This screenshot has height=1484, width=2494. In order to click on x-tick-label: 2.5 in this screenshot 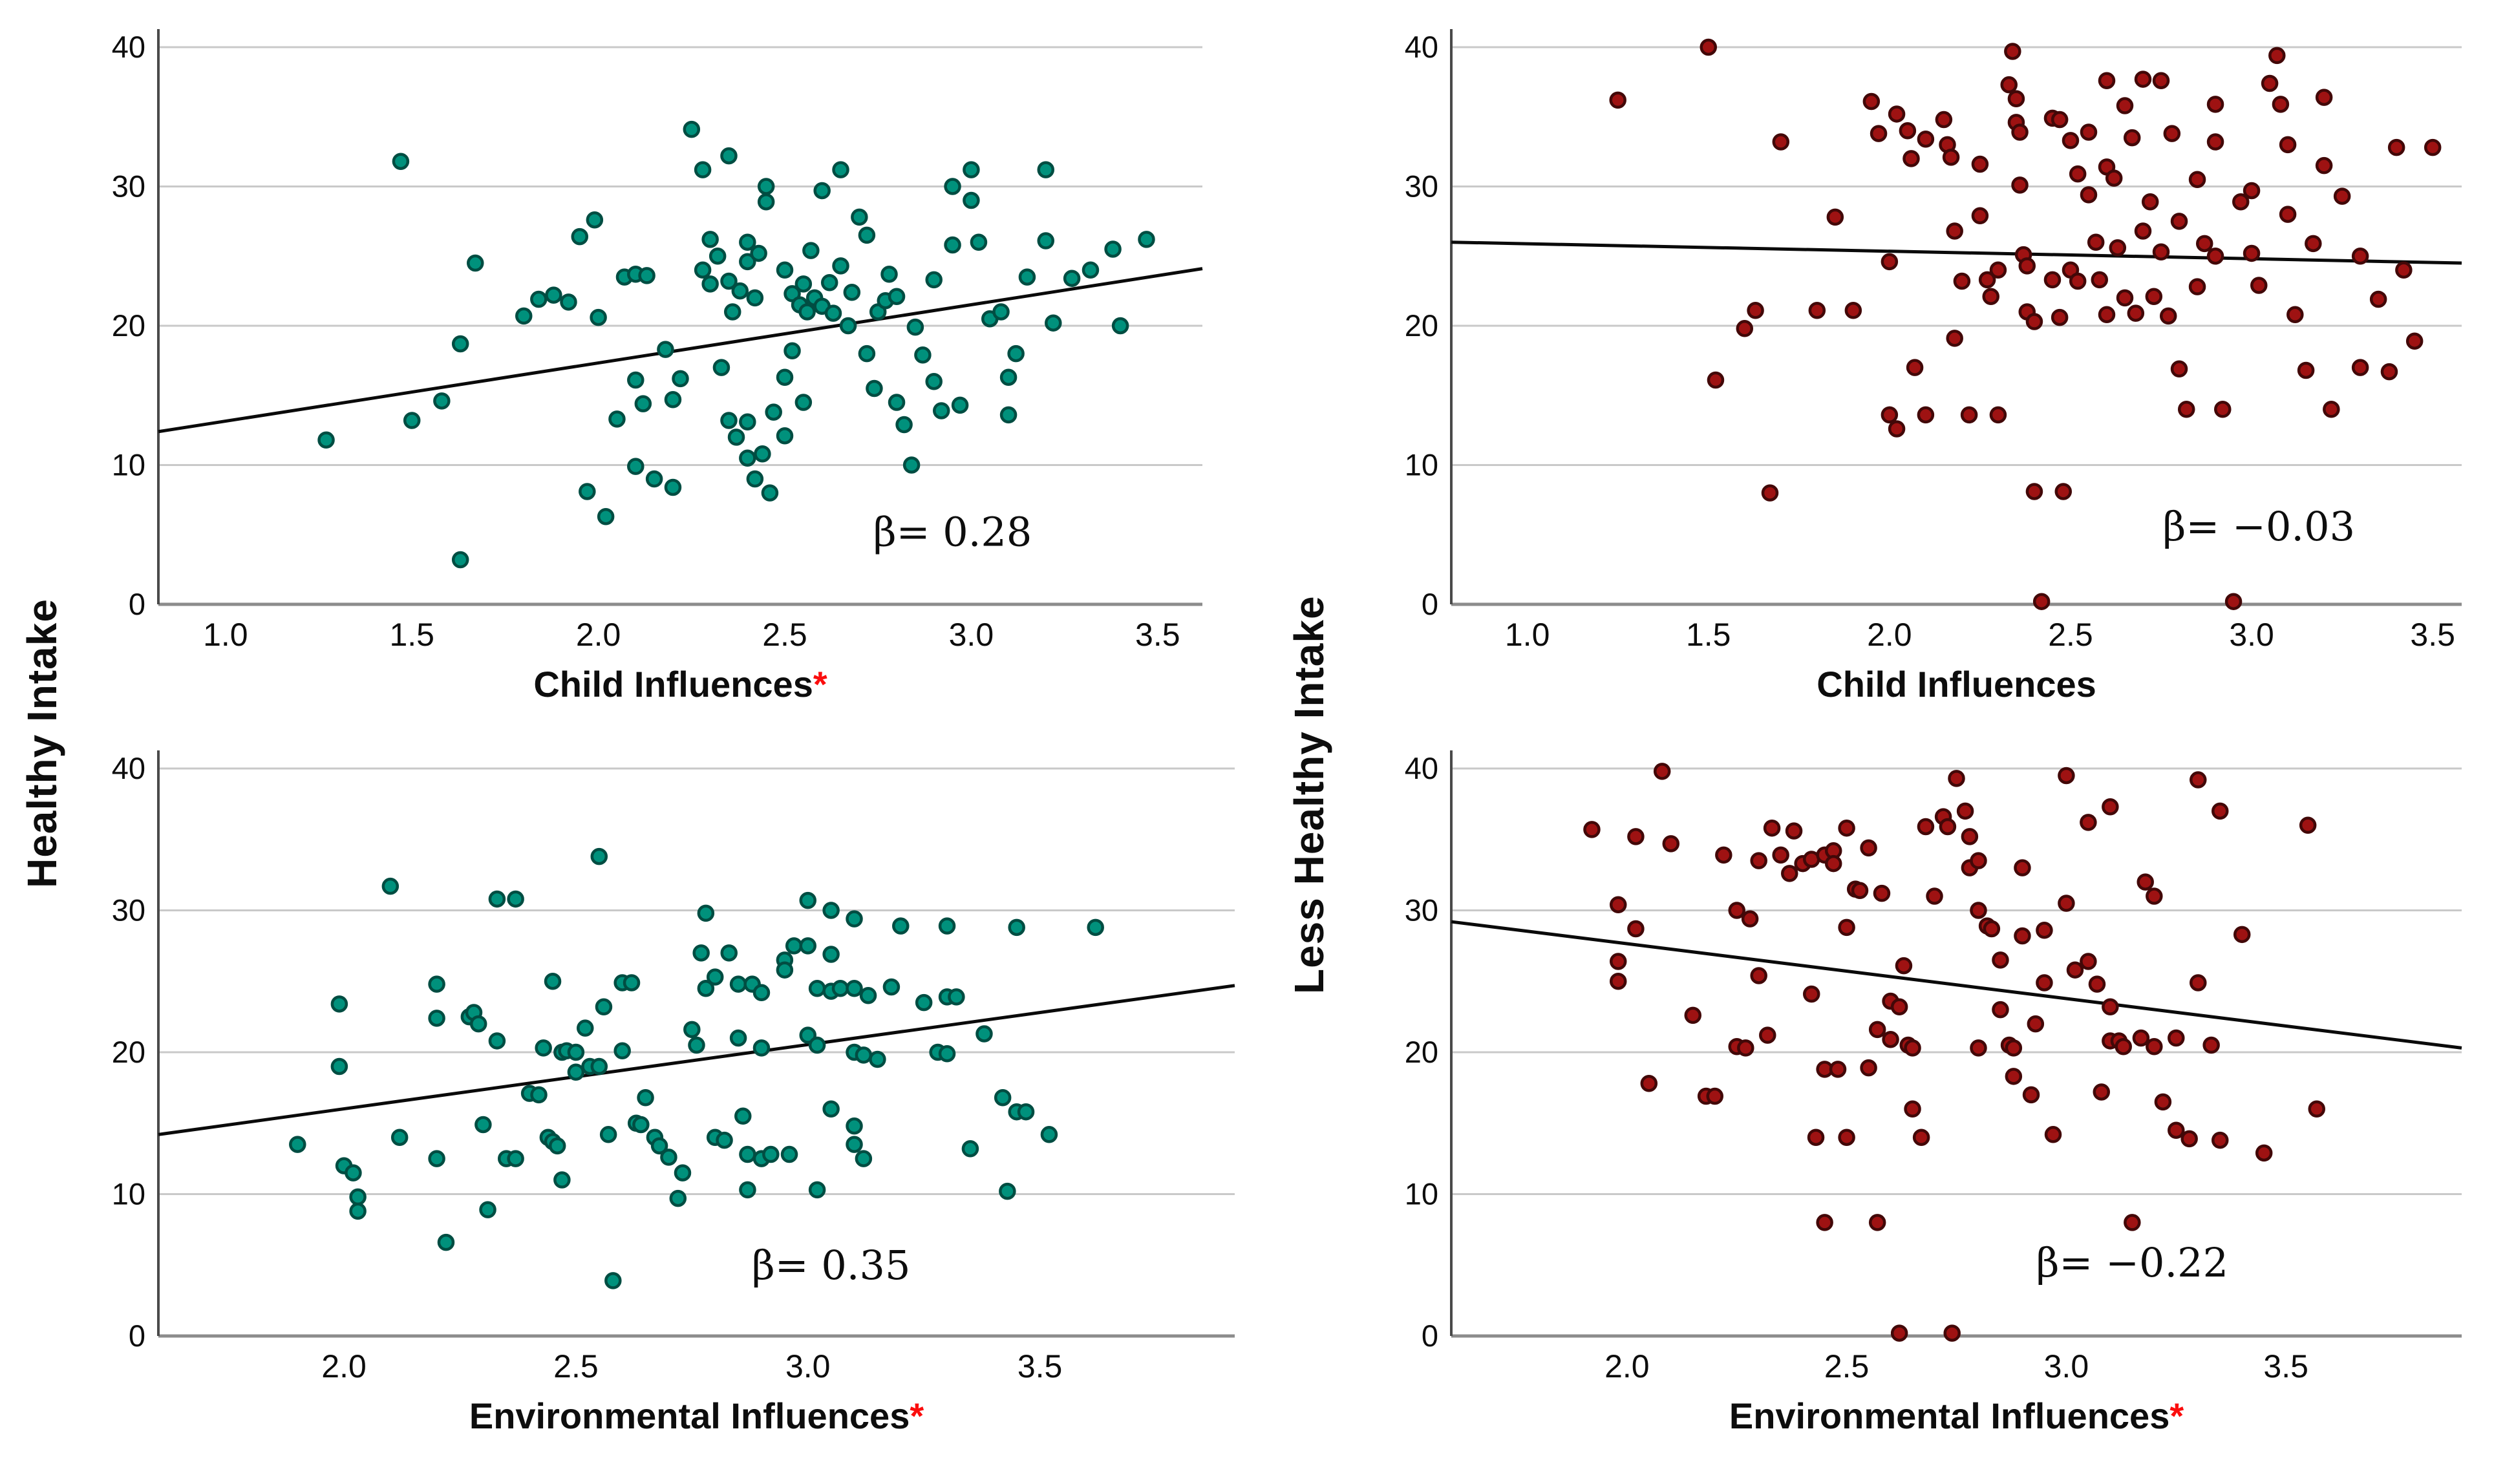, I will do `click(2070, 635)`.